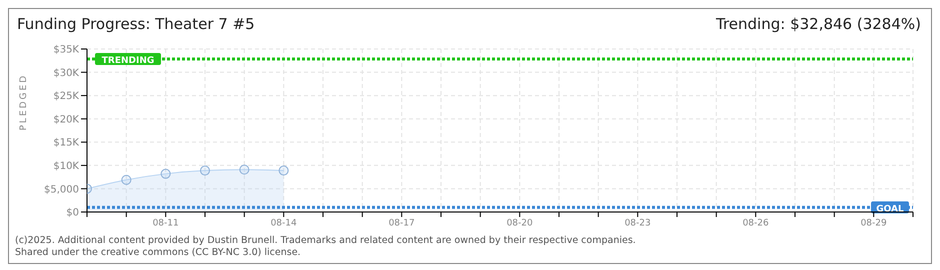  Describe the element at coordinates (284, 223) in the screenshot. I see `x-tick-label: 08-14` at that location.